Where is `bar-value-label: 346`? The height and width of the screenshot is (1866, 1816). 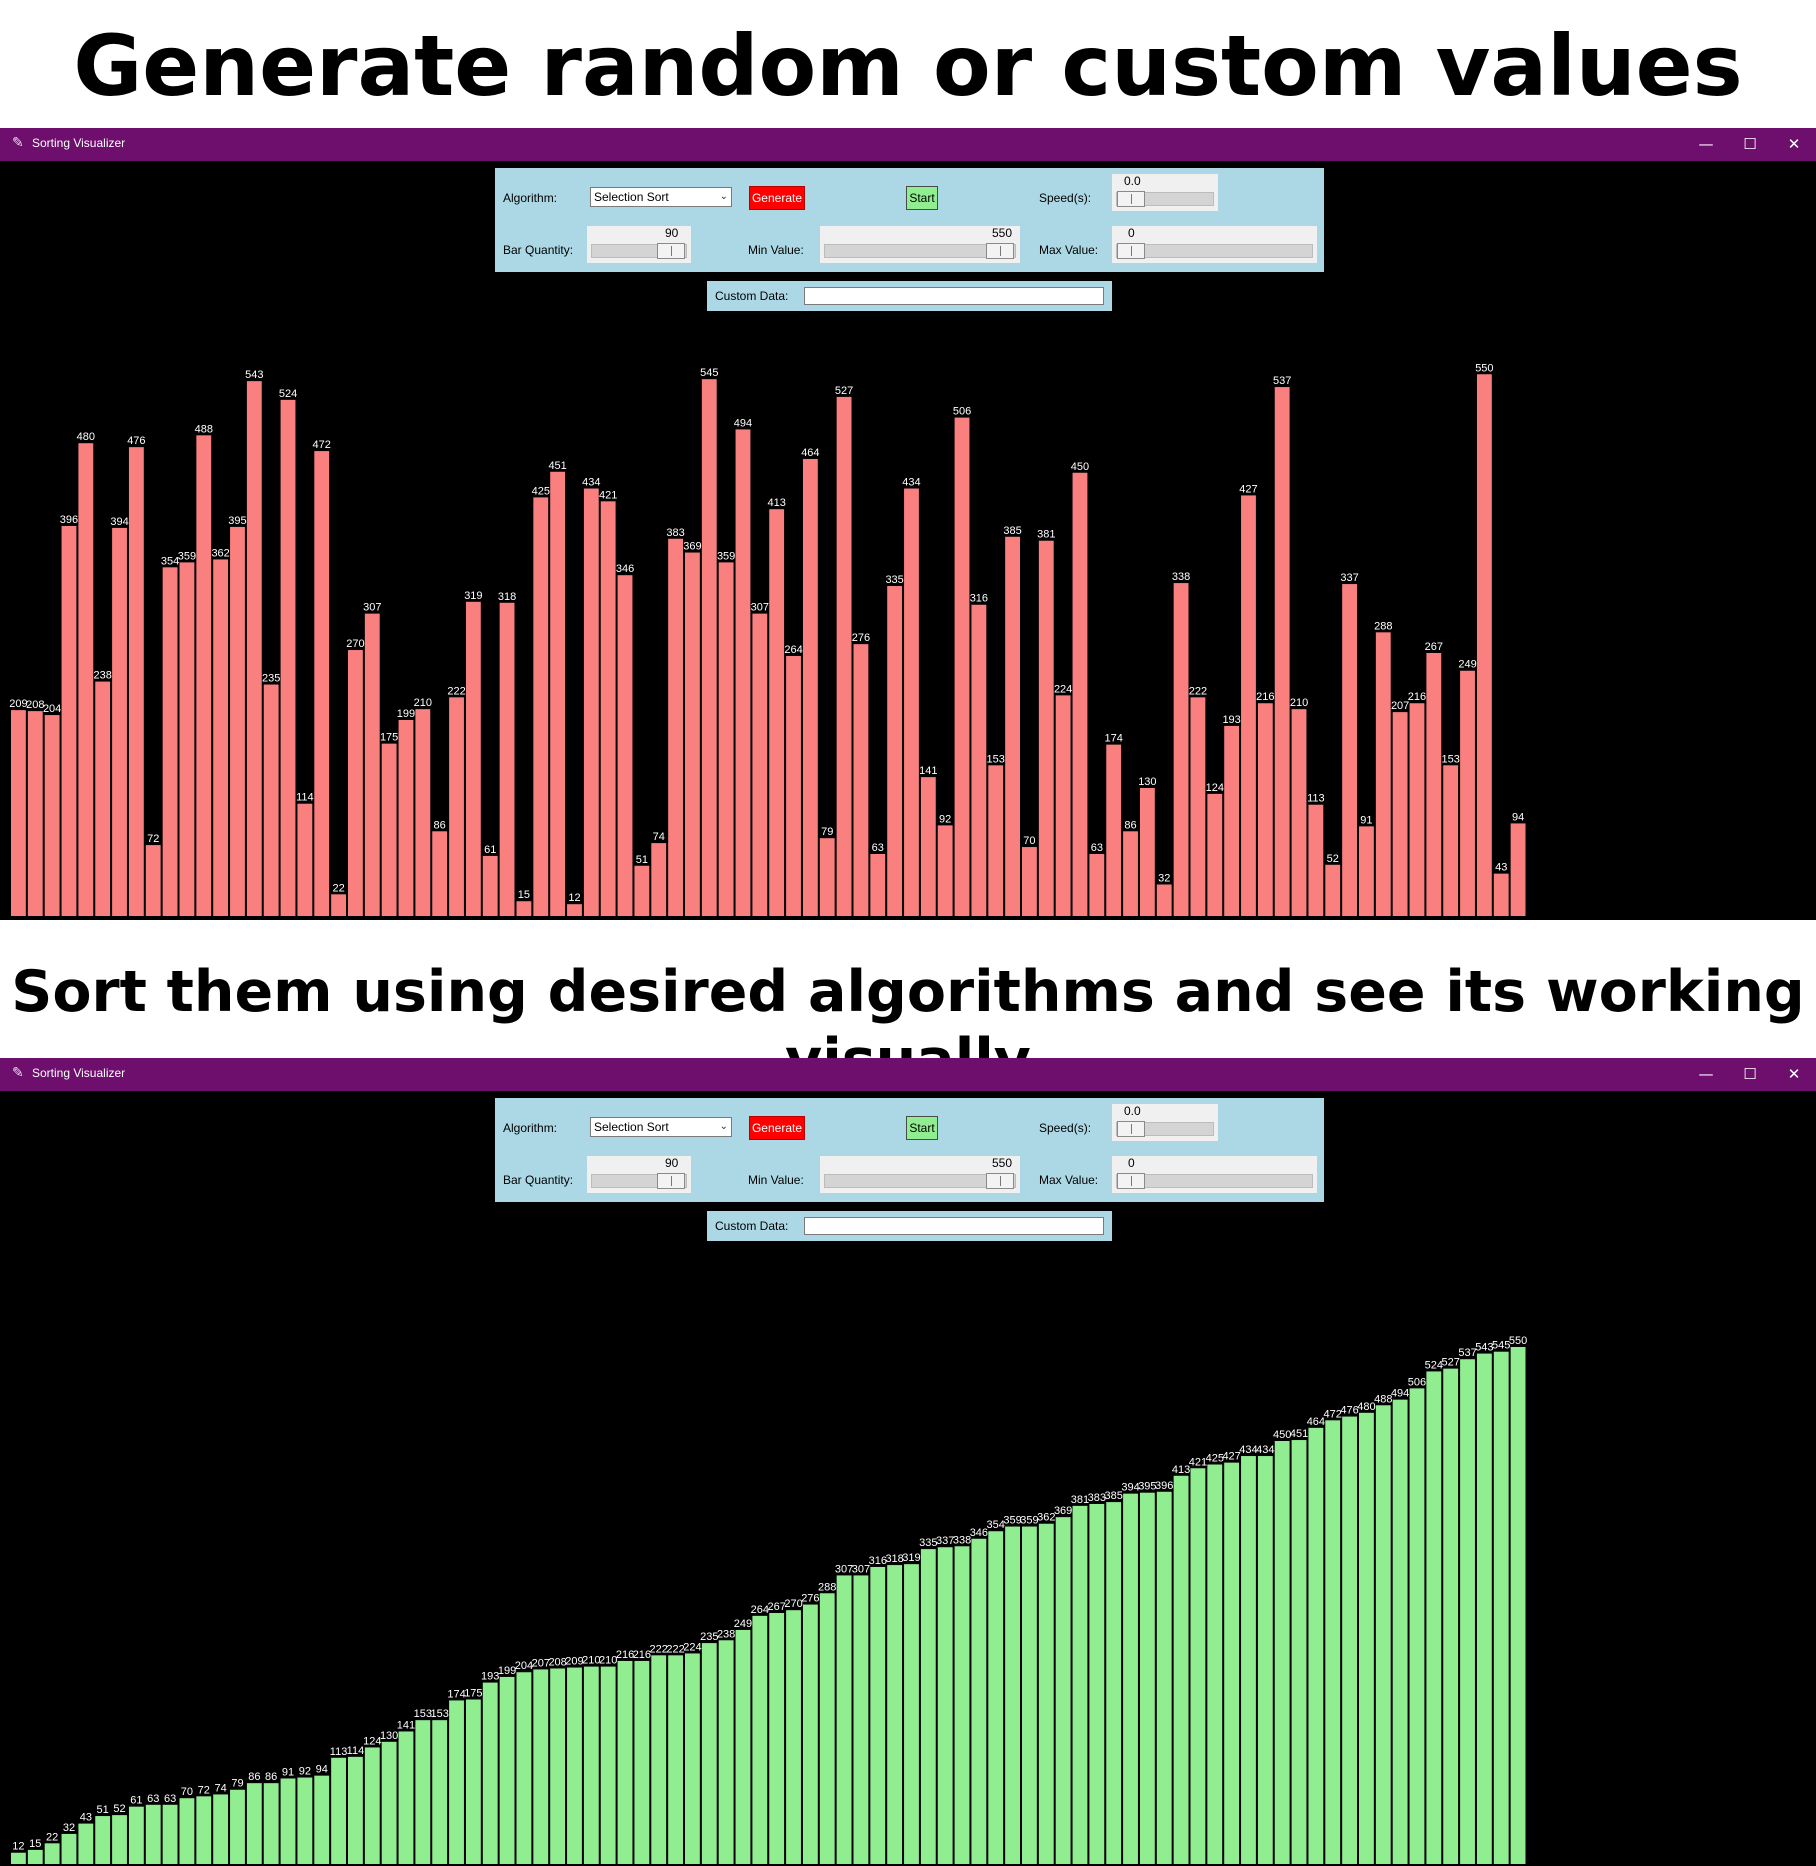
bar-value-label: 346 is located at coordinates (979, 1533).